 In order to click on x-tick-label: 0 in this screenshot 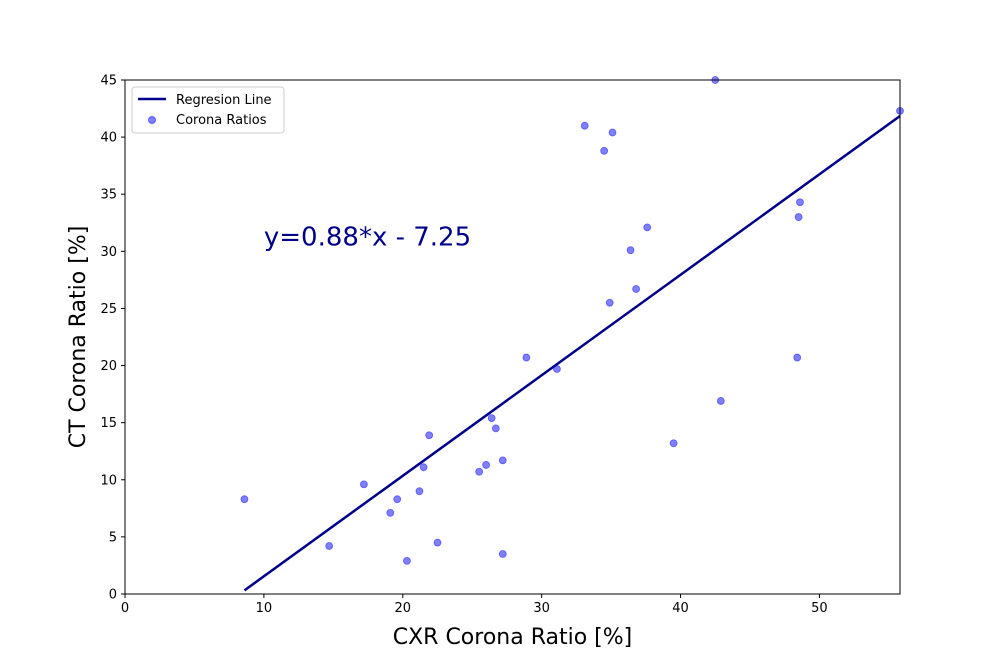, I will do `click(125, 608)`.